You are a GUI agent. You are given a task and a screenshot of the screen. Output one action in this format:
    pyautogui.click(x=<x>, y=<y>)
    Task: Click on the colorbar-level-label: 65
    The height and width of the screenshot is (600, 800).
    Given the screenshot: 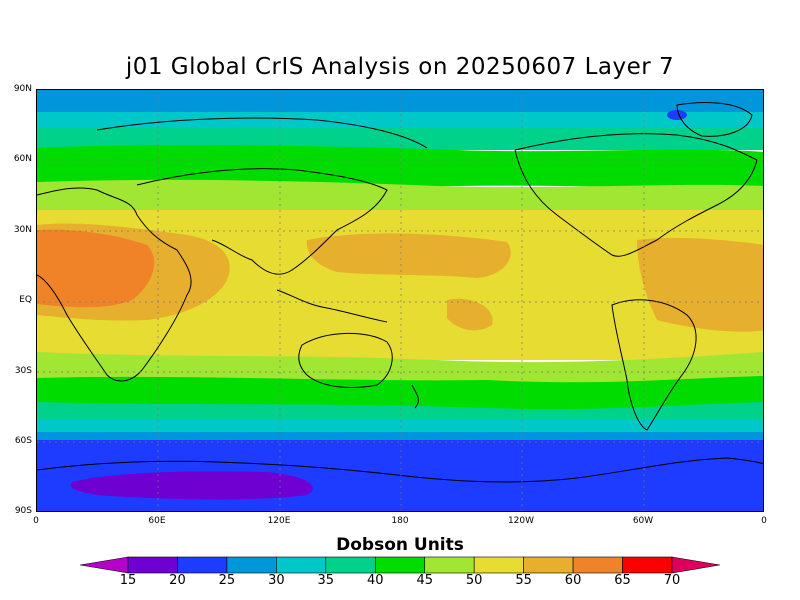 What is the action you would take?
    pyautogui.click(x=622, y=580)
    